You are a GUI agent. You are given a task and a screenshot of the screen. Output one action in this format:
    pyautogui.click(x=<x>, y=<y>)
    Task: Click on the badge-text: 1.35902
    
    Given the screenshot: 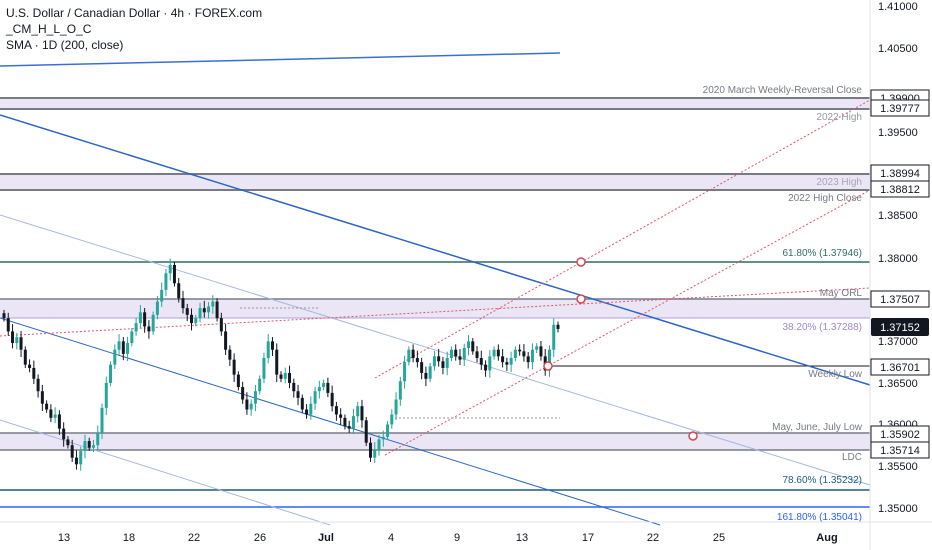 What is the action you would take?
    pyautogui.click(x=900, y=435)
    